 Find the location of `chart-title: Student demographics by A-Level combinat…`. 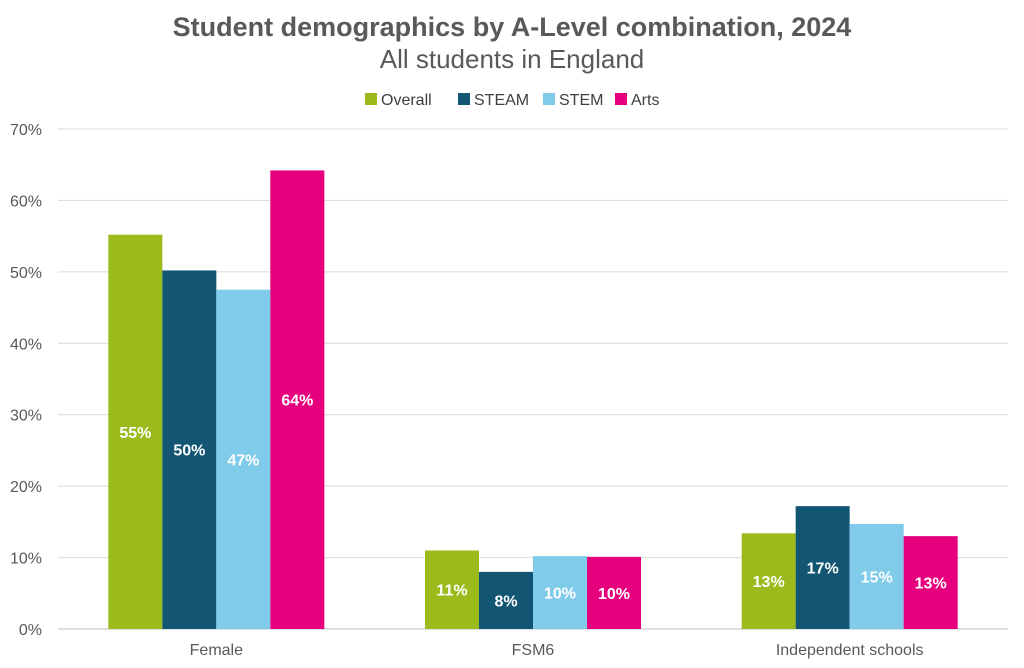

chart-title: Student demographics by A-Level combinat… is located at coordinates (512, 27).